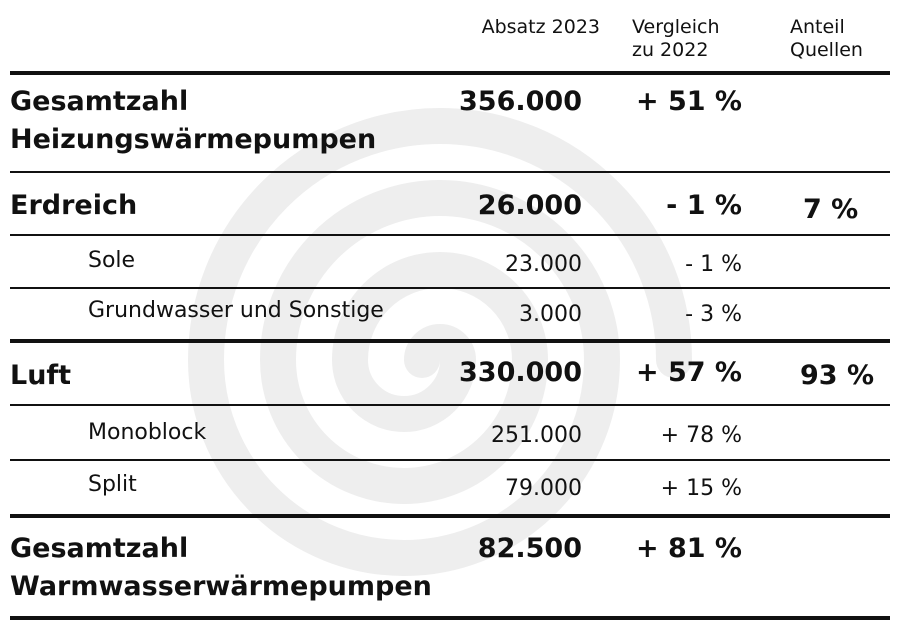 The image size is (900, 638). What do you see at coordinates (536, 435) in the screenshot?
I see `row-monoblock-absatz: 251.000` at bounding box center [536, 435].